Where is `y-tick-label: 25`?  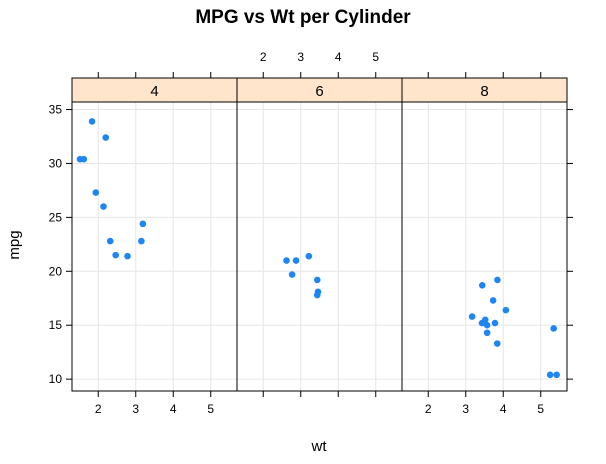 y-tick-label: 25 is located at coordinates (56, 217).